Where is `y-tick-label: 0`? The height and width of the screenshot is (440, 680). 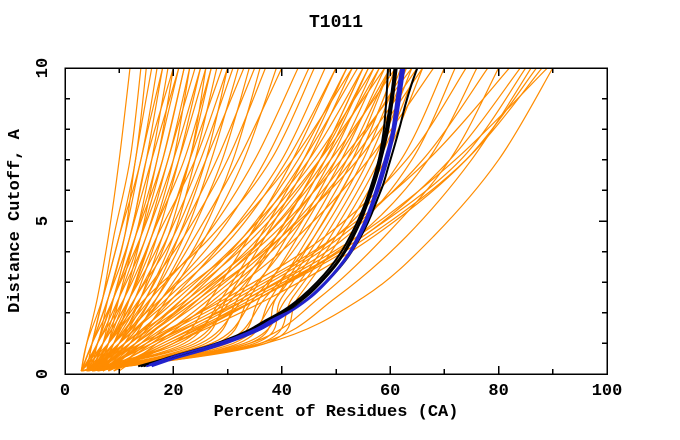 y-tick-label: 0 is located at coordinates (43, 374).